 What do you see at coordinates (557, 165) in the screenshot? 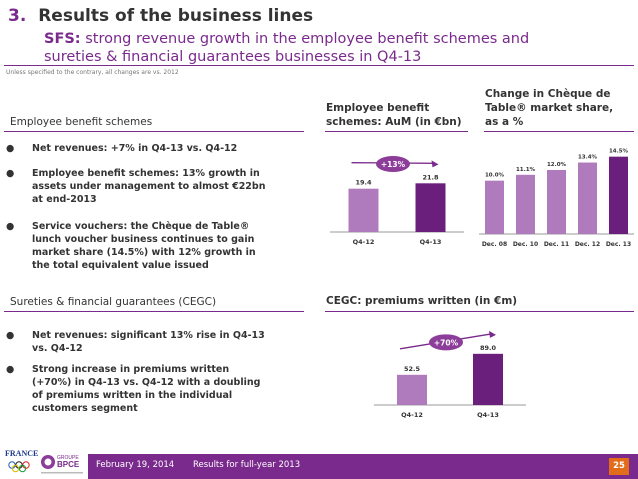
I see `value-label: 12.0%` at bounding box center [557, 165].